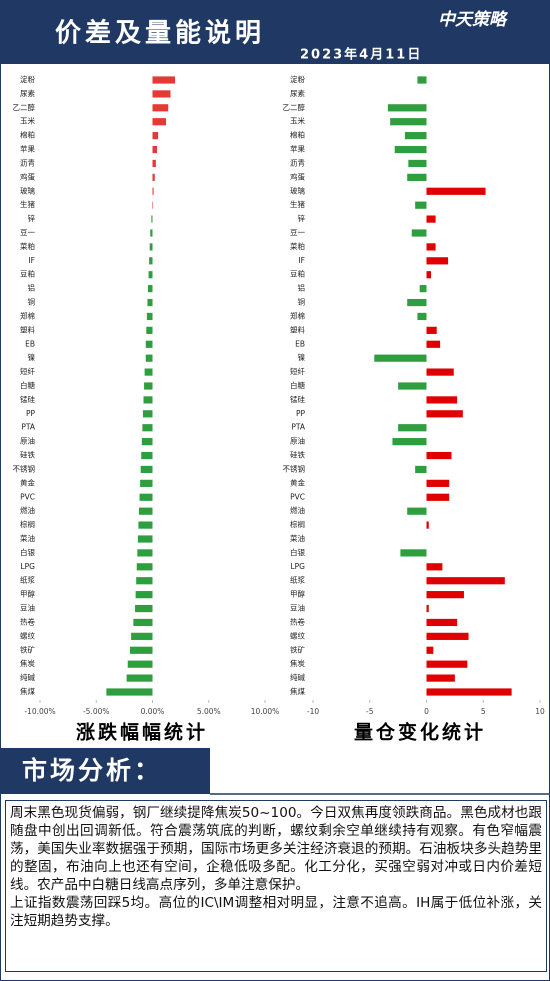 This screenshot has height=981, width=550. Describe the element at coordinates (27, 580) in the screenshot. I see `category-label: 纸浆` at that location.